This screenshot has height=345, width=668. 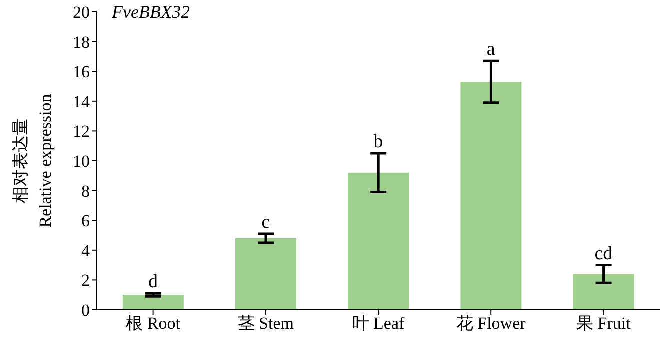 What do you see at coordinates (266, 324) in the screenshot?
I see `x-tick-label: 茎 Stem` at bounding box center [266, 324].